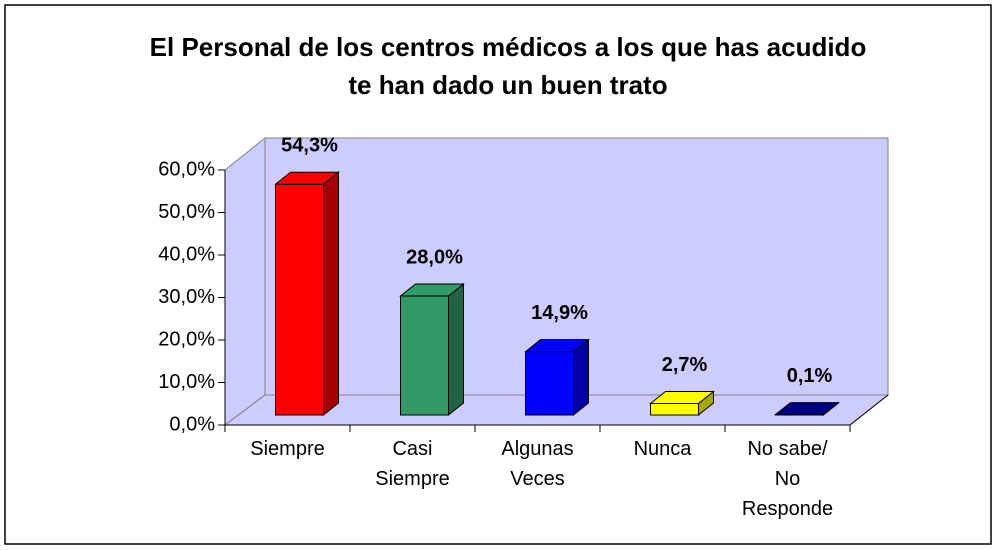  I want to click on value-label: 28,0%, so click(434, 257).